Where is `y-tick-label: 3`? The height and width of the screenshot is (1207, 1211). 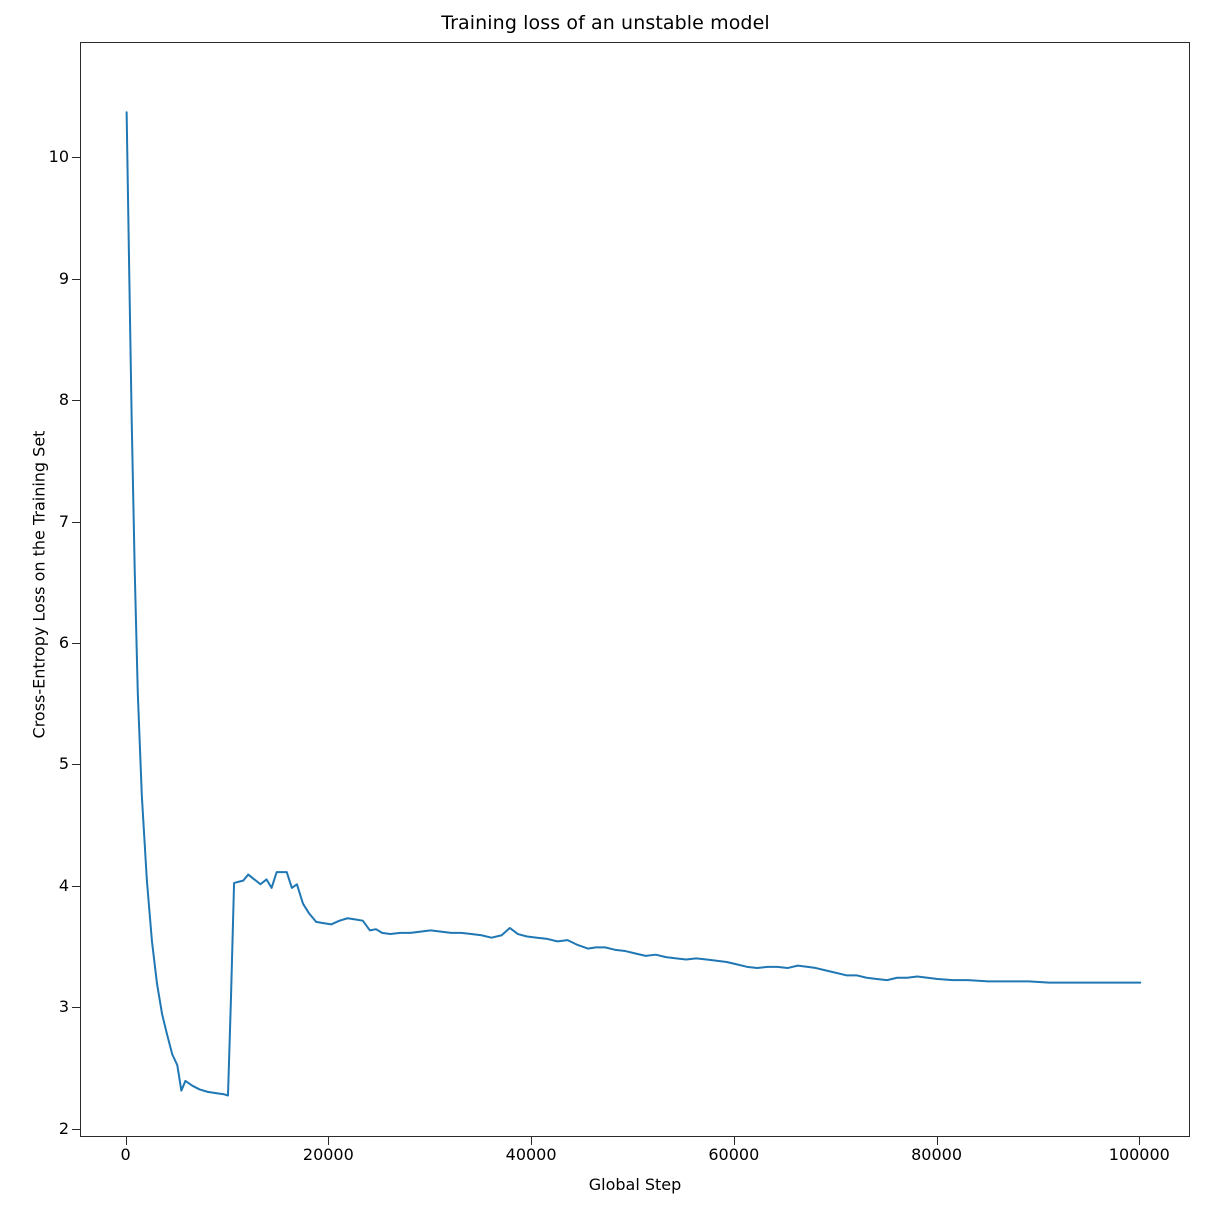 y-tick-label: 3 is located at coordinates (63, 1007).